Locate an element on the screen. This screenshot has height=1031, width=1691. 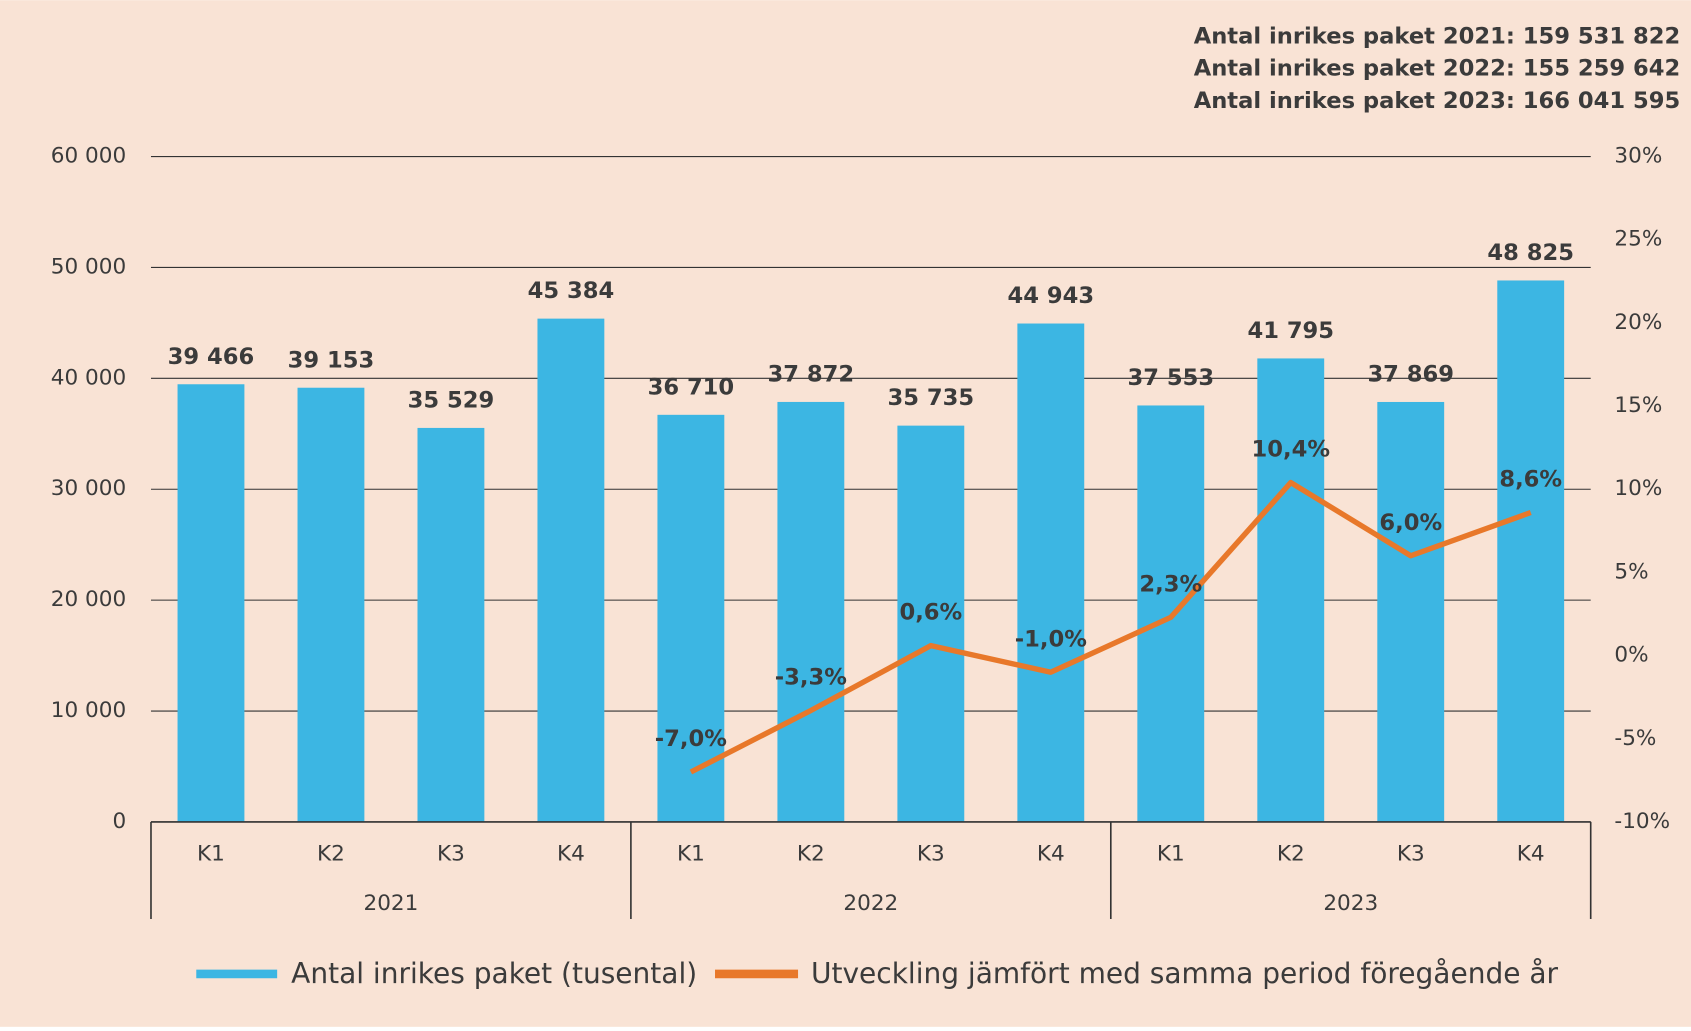
bar-value-label: 35 735 is located at coordinates (931, 398).